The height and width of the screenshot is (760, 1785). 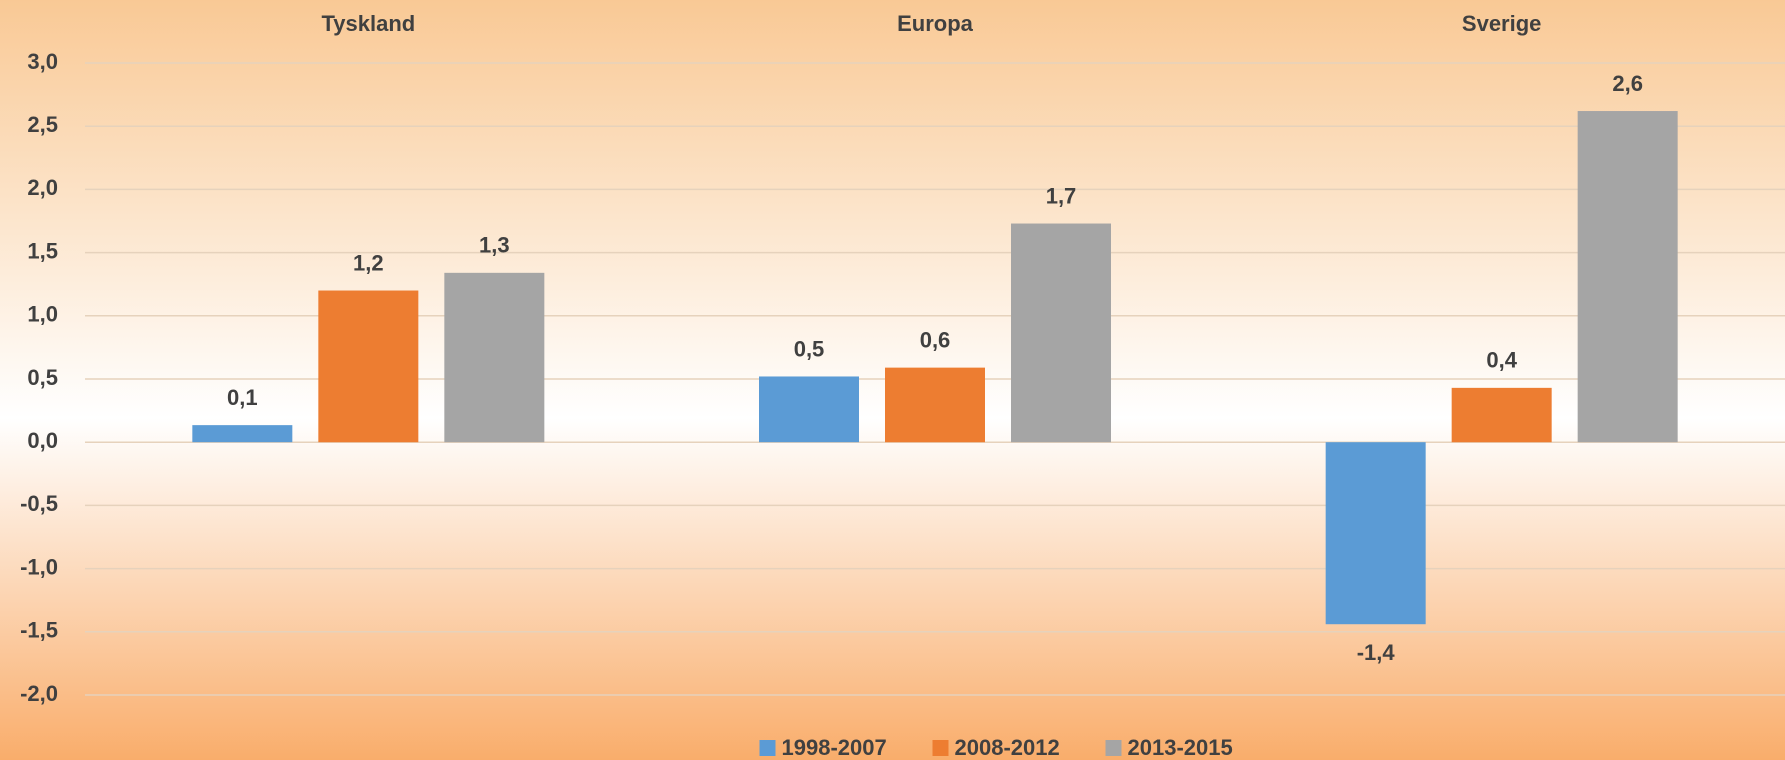 I want to click on value-label: 1,2, so click(x=368, y=262).